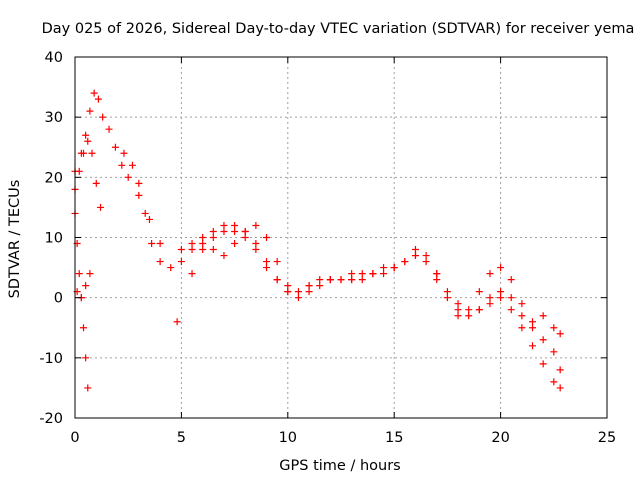 This screenshot has width=640, height=480. Describe the element at coordinates (15, 239) in the screenshot. I see `y-axis-label: SDTVAR / TECUs` at that location.